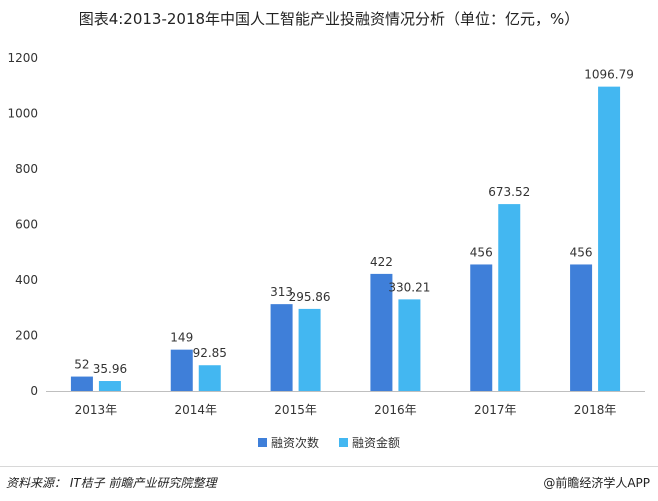  I want to click on data-label: 313, so click(281, 292).